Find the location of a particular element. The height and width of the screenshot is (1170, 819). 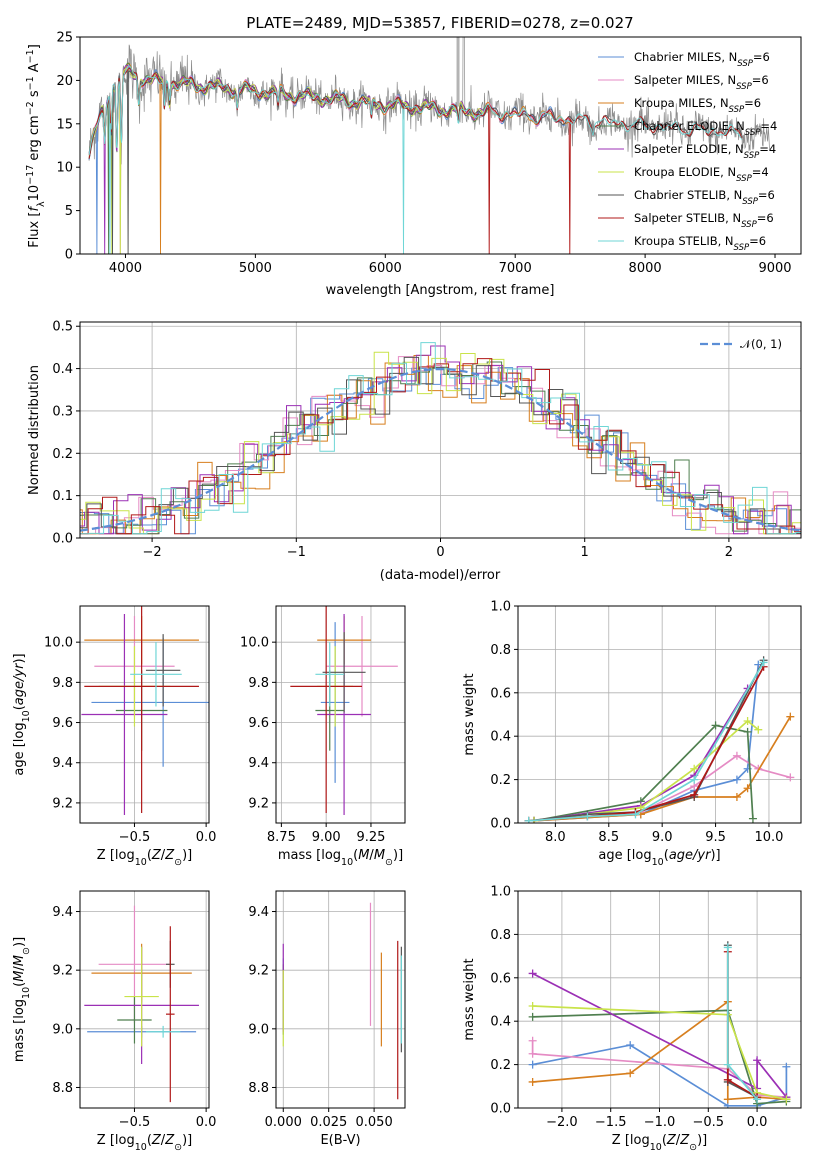

y-tick-label: 10.0 is located at coordinates (58, 643).